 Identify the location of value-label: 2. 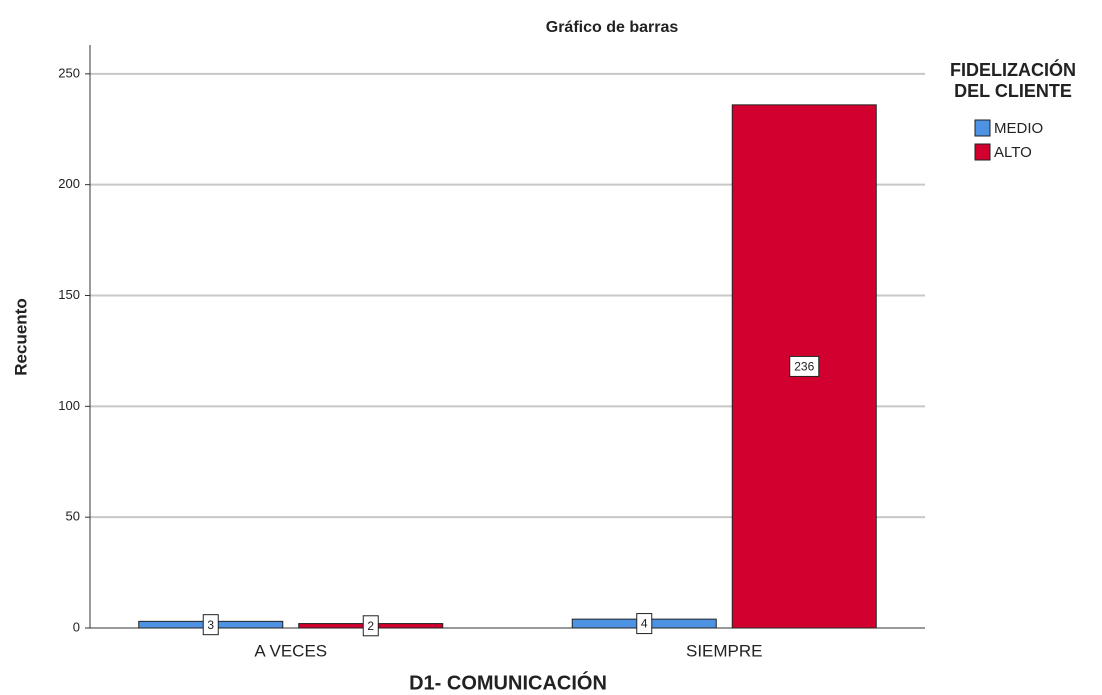
(370, 626).